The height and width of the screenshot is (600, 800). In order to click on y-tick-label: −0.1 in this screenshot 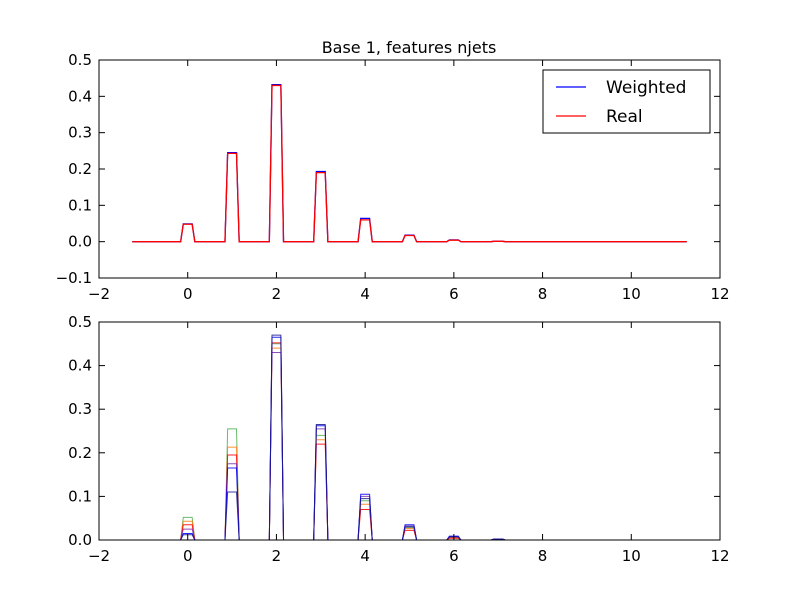, I will do `click(74, 278)`.